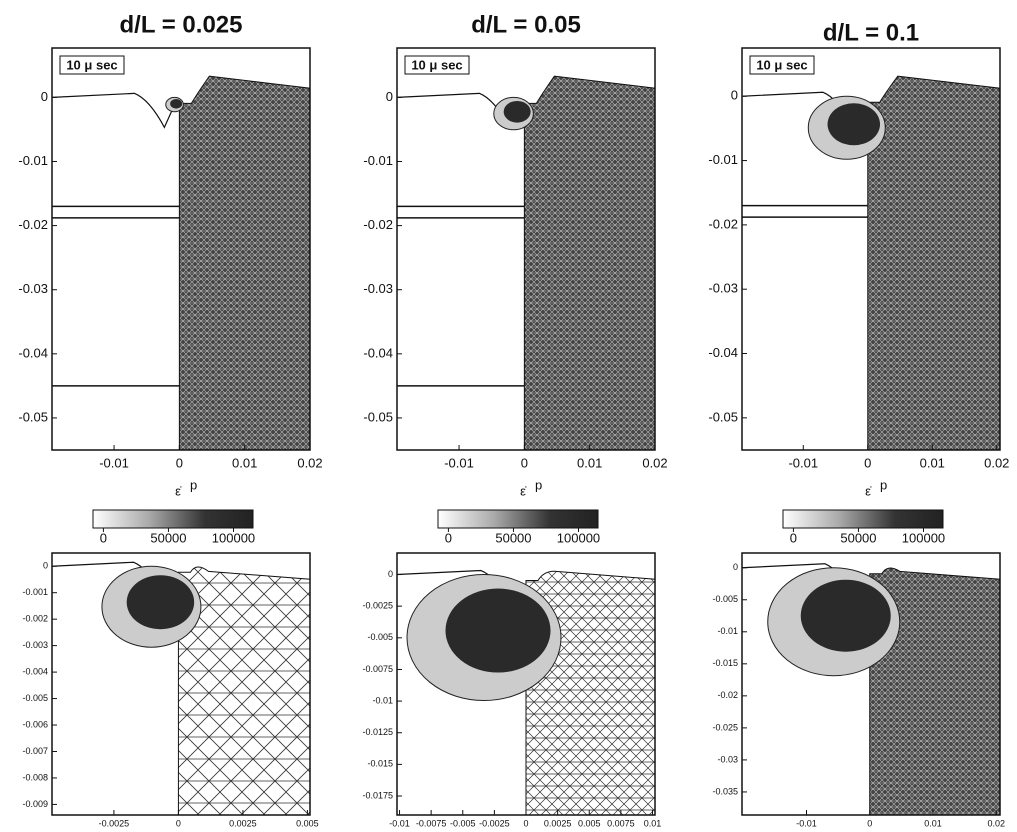 This screenshot has height=832, width=1017. What do you see at coordinates (112, 110) in the screenshot?
I see `surface` at bounding box center [112, 110].